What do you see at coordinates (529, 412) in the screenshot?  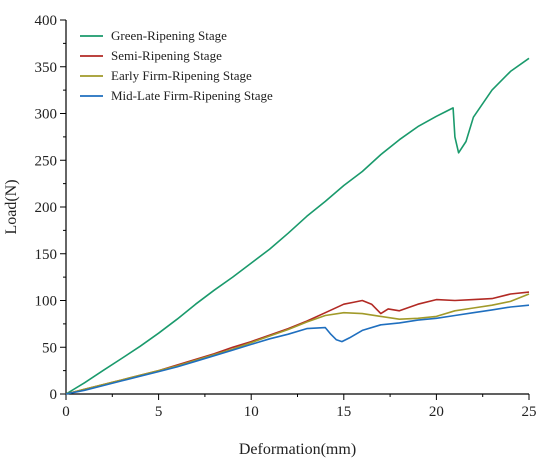 I see `x-tick-label: 25` at bounding box center [529, 412].